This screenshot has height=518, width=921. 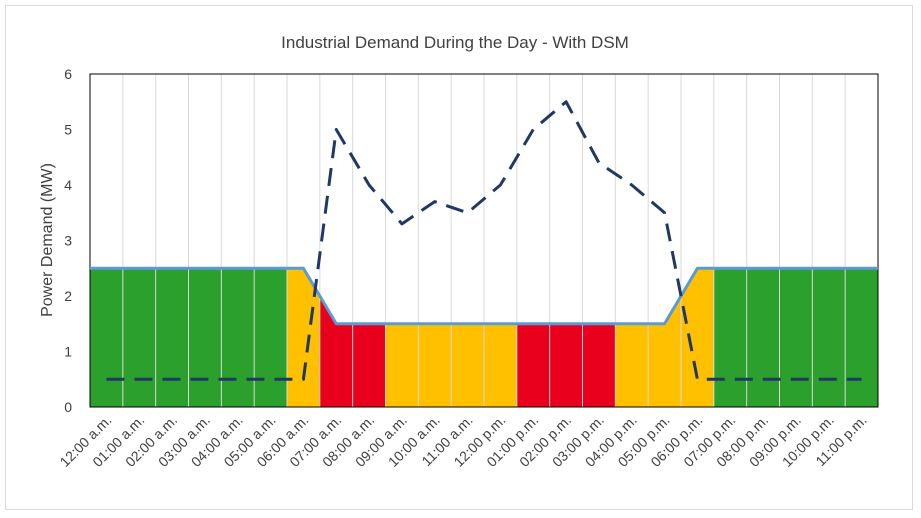 I want to click on y-axis-label: Power Demand (MW), so click(x=47, y=240).